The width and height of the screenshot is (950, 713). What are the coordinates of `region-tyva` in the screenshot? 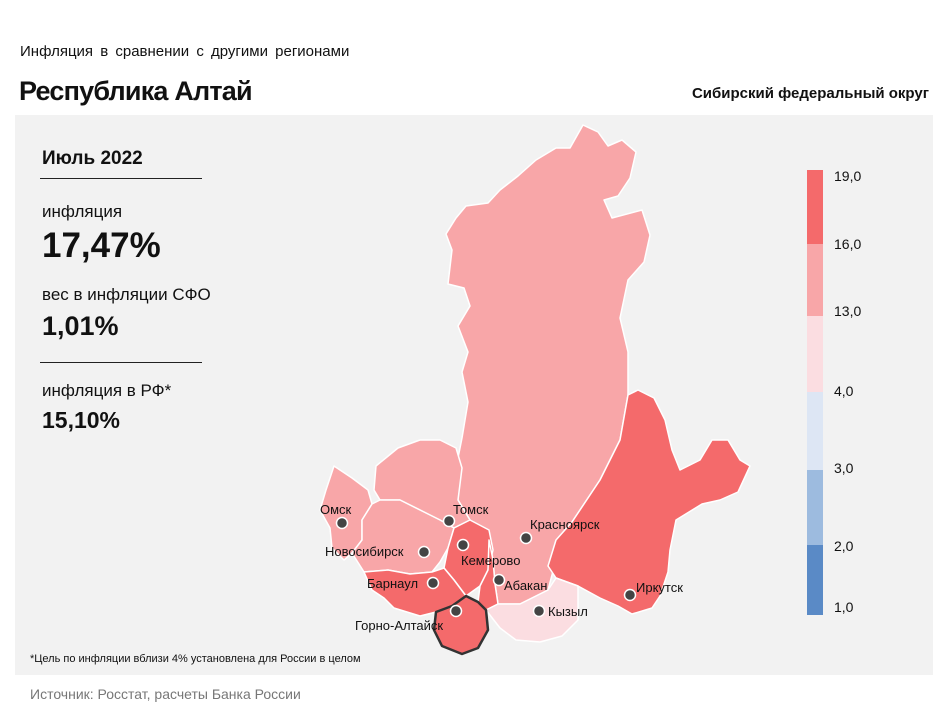 It's located at (532, 610).